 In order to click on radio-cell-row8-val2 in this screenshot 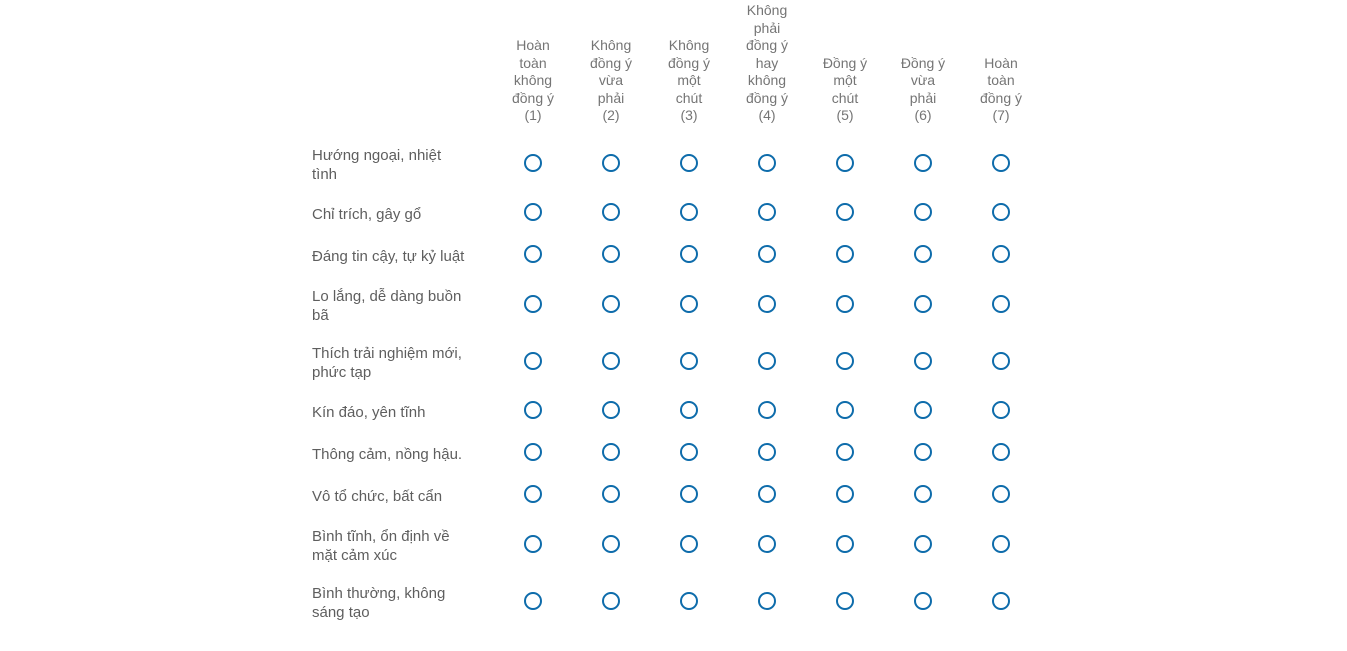, I will do `click(611, 497)`.